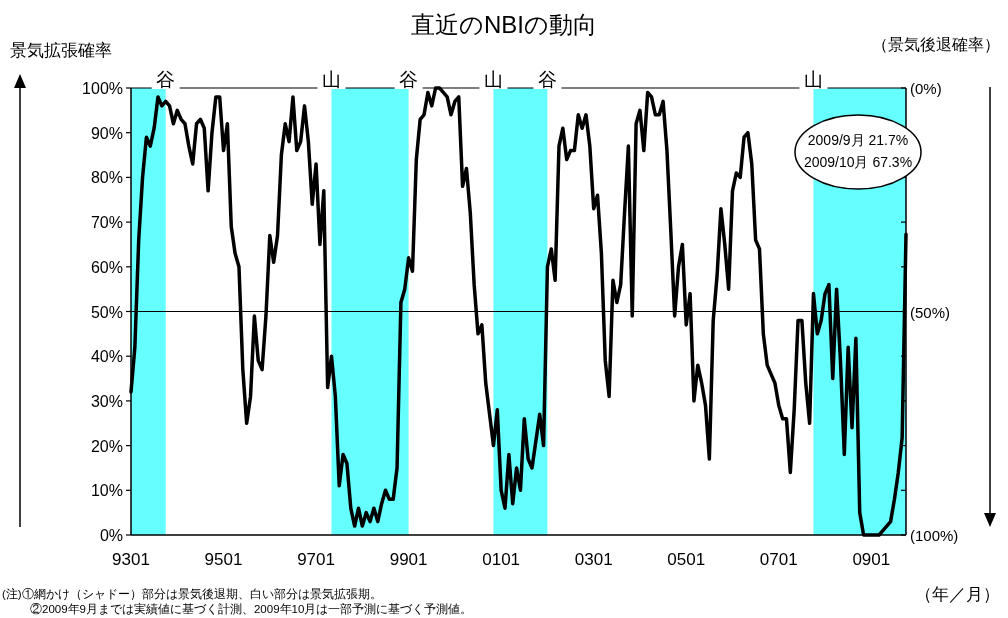 The width and height of the screenshot is (1008, 618). I want to click on y-tick-label: 80%, so click(106, 178).